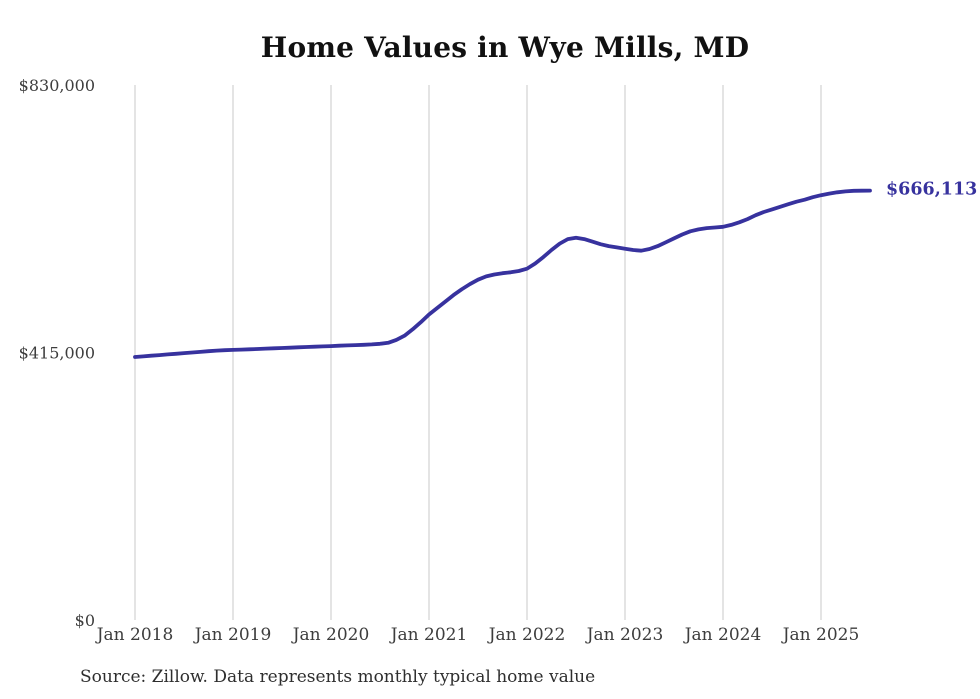 This screenshot has height=699, width=980. What do you see at coordinates (57, 353) in the screenshot?
I see `y-tick-label: $415,000` at bounding box center [57, 353].